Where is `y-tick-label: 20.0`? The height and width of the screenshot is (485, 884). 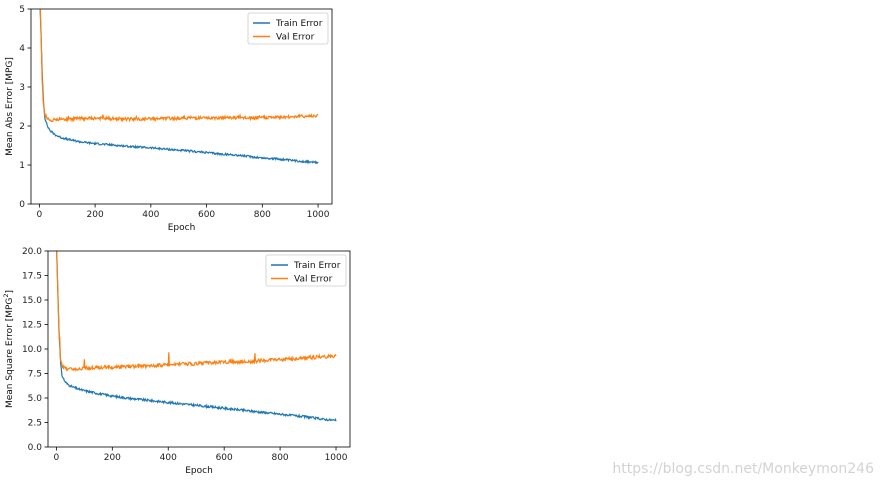 y-tick-label: 20.0 is located at coordinates (32, 252).